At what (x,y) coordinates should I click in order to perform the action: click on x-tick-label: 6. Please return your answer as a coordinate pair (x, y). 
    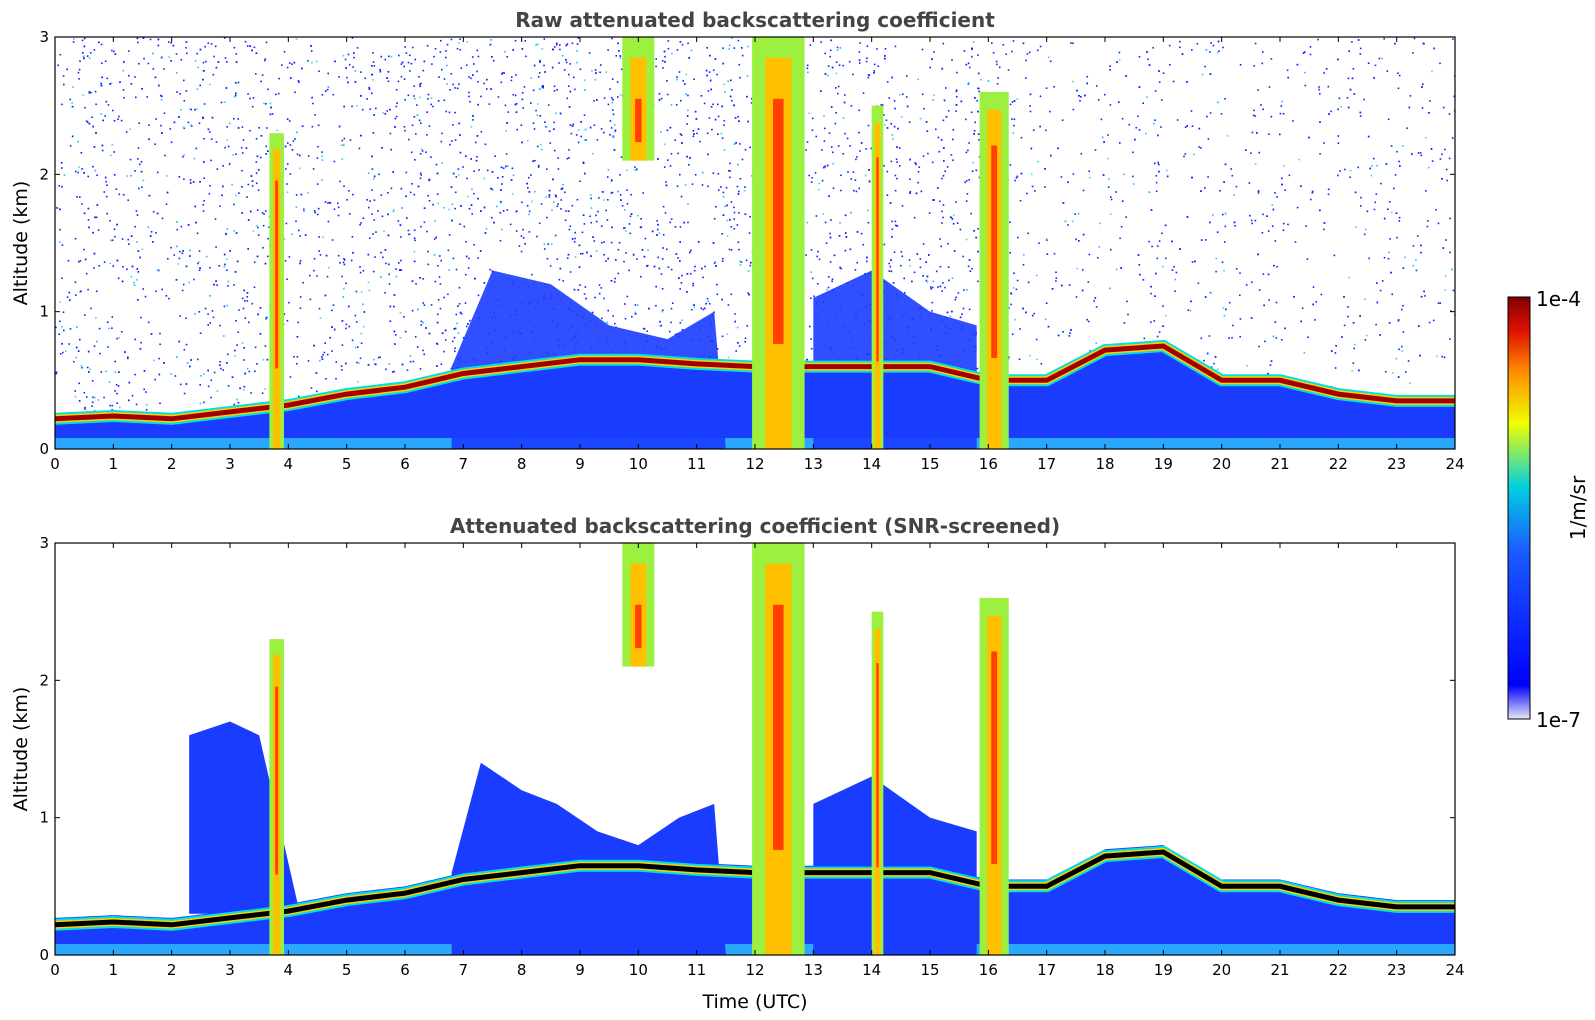
    Looking at the image, I should click on (405, 464).